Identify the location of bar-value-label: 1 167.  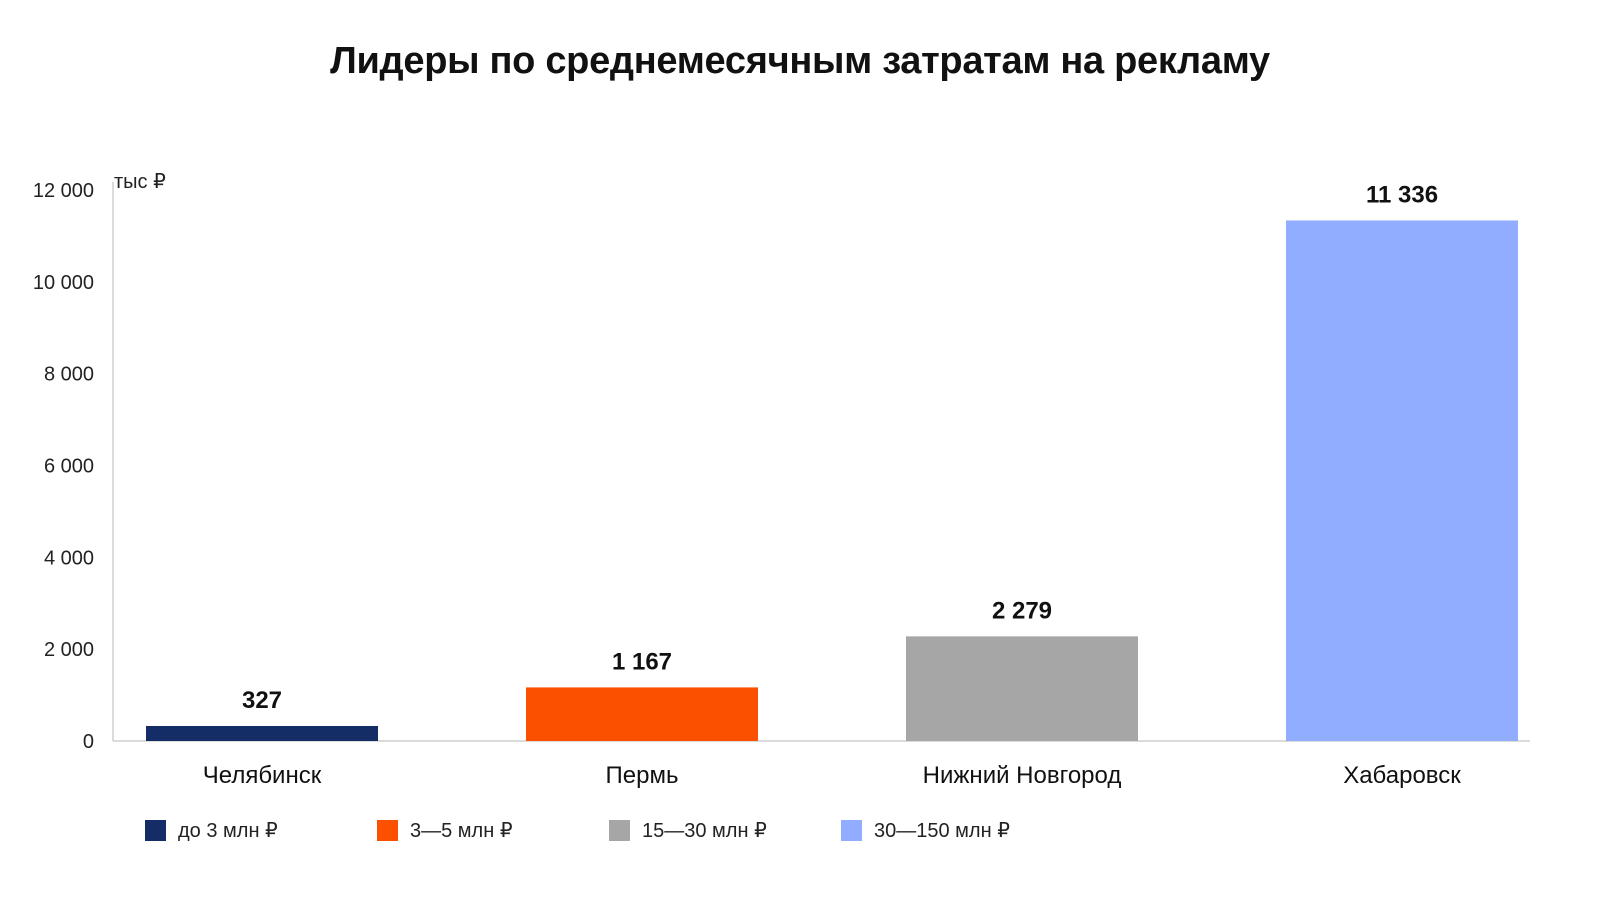
(642, 661).